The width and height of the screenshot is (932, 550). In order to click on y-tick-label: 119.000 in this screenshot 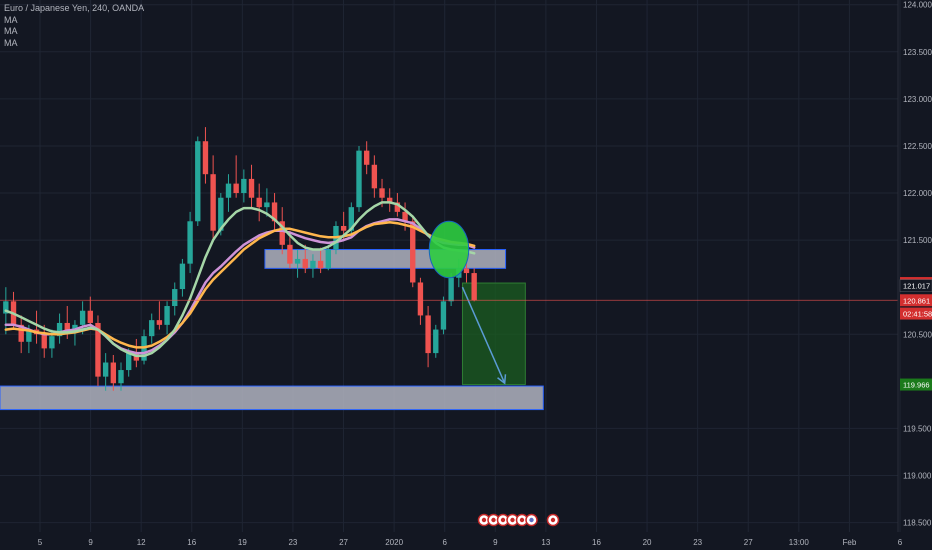, I will do `click(917, 476)`.